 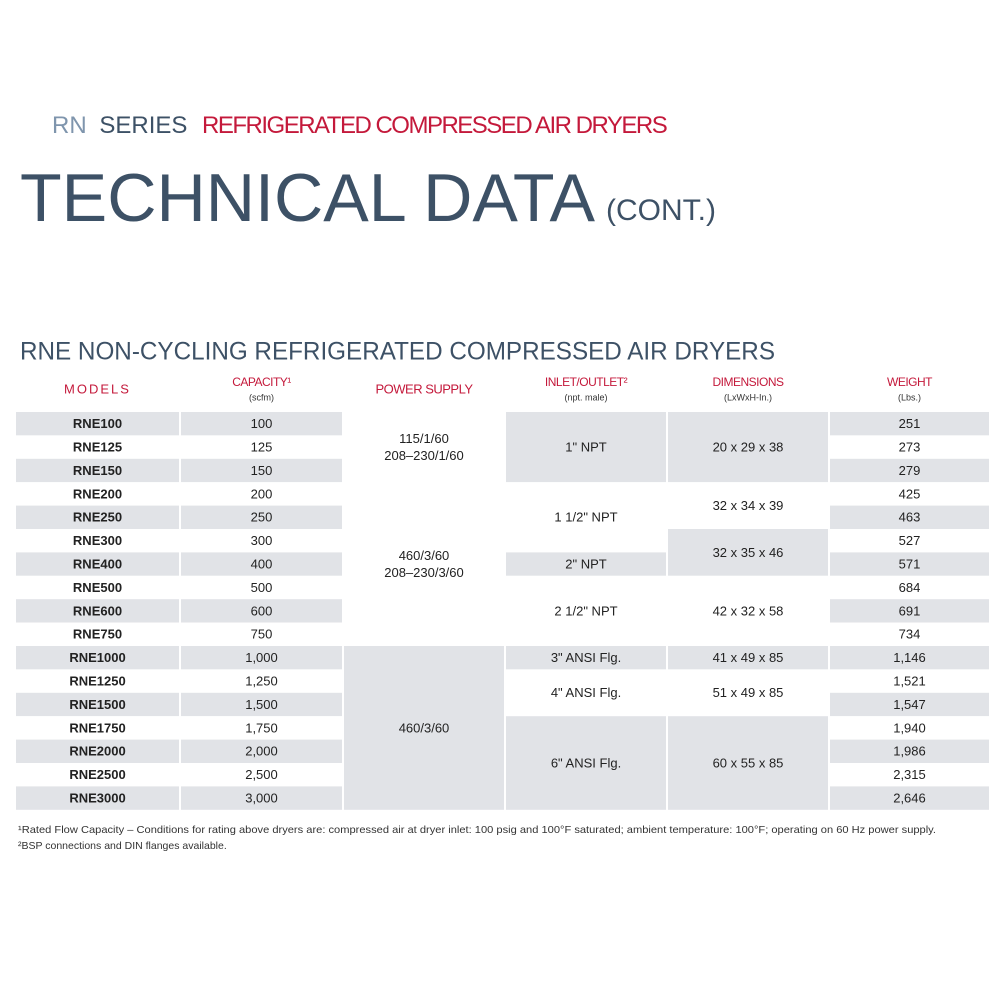 What do you see at coordinates (586, 382) in the screenshot?
I see `column-header: INLET/OUTLET²` at bounding box center [586, 382].